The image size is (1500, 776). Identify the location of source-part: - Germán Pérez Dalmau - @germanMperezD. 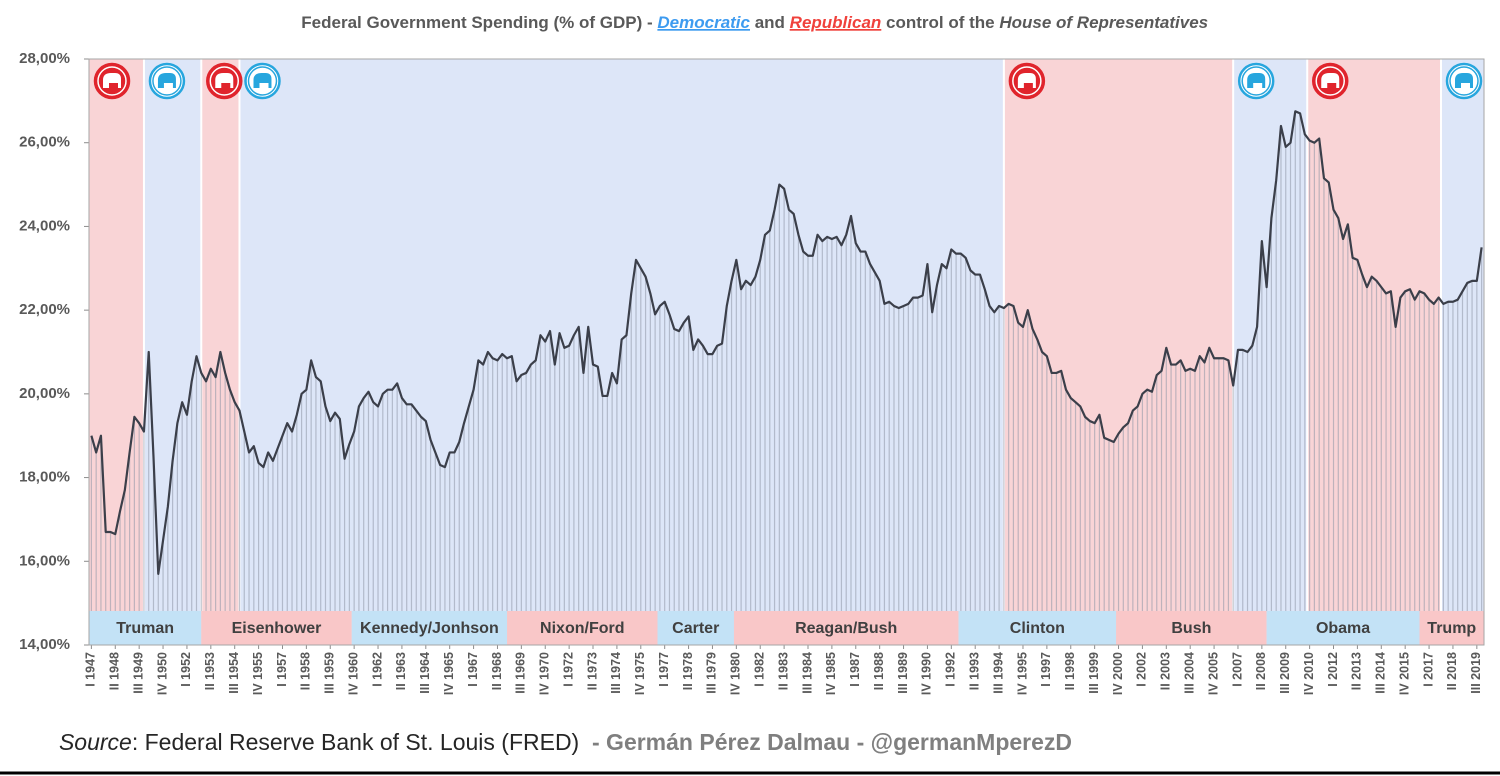
(825, 742).